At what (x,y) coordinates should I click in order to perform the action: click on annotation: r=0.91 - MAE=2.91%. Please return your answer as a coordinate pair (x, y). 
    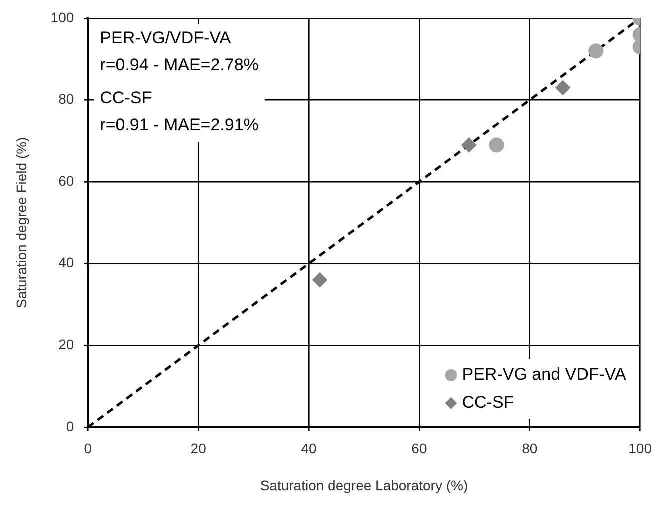
    Looking at the image, I should click on (179, 125).